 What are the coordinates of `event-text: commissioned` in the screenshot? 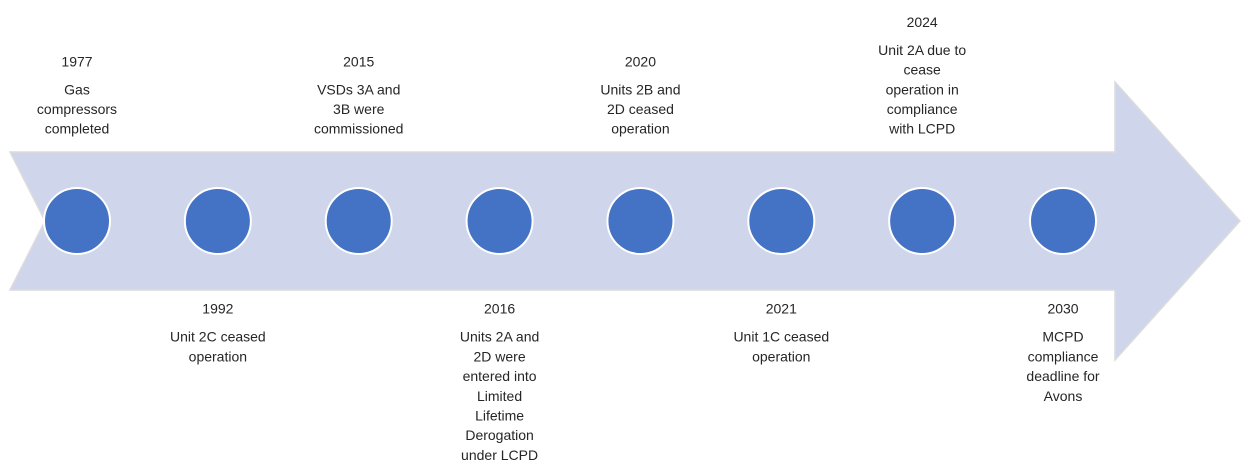 It's located at (358, 129).